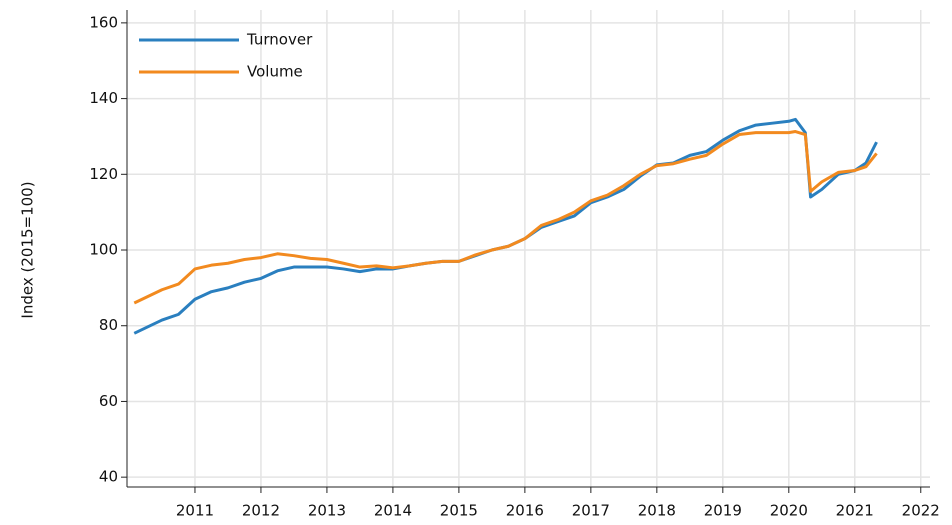  What do you see at coordinates (103, 22) in the screenshot?
I see `y-tick-label: 160` at bounding box center [103, 22].